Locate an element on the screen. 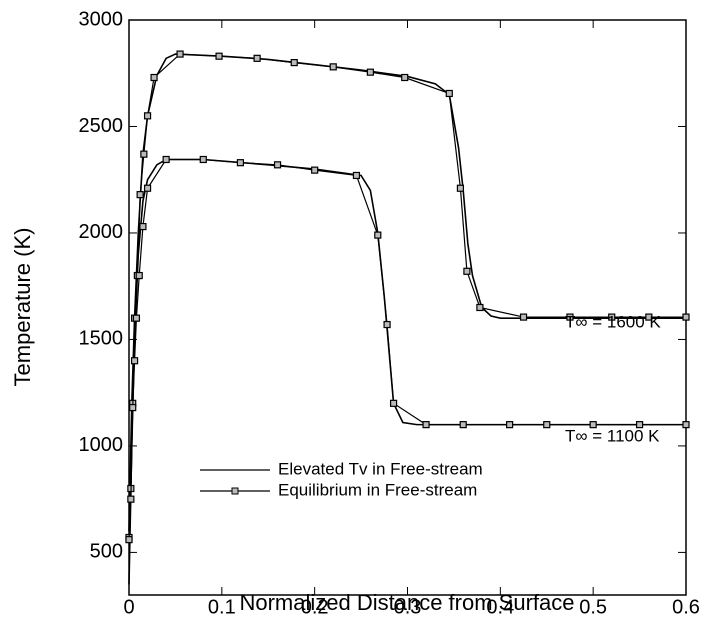  legend-label: Equilibrium in Free-stream is located at coordinates (377, 489).